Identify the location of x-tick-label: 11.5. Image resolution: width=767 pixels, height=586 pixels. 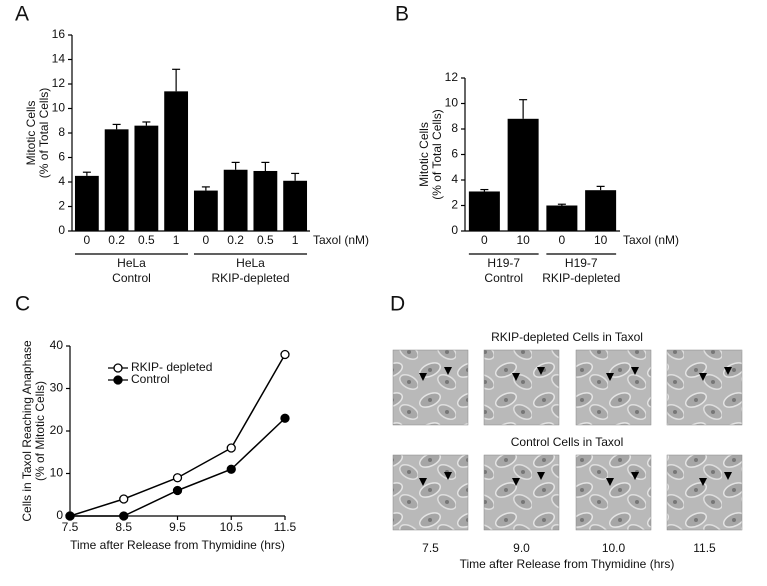
(285, 527).